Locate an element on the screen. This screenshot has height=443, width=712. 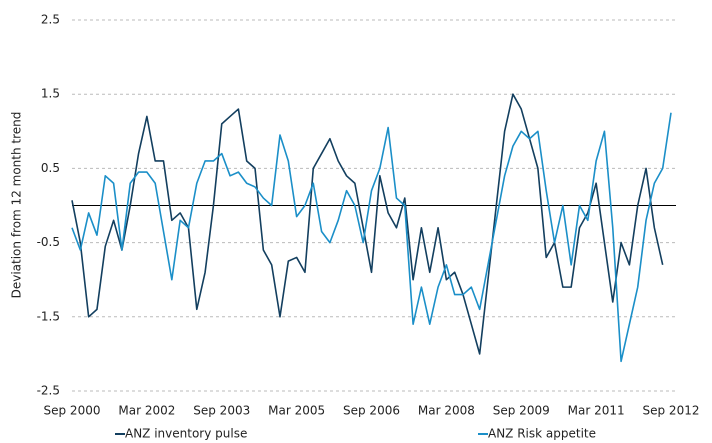
x-tick-label: Mar 2005 is located at coordinates (296, 411).